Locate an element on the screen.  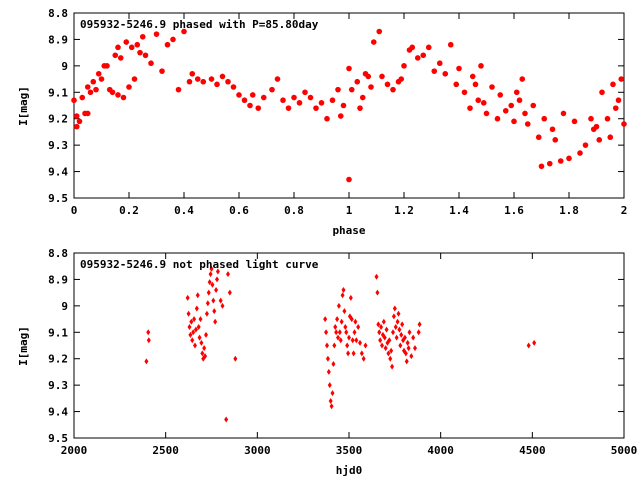
x-tick-label: 4000 is located at coordinates (440, 450).